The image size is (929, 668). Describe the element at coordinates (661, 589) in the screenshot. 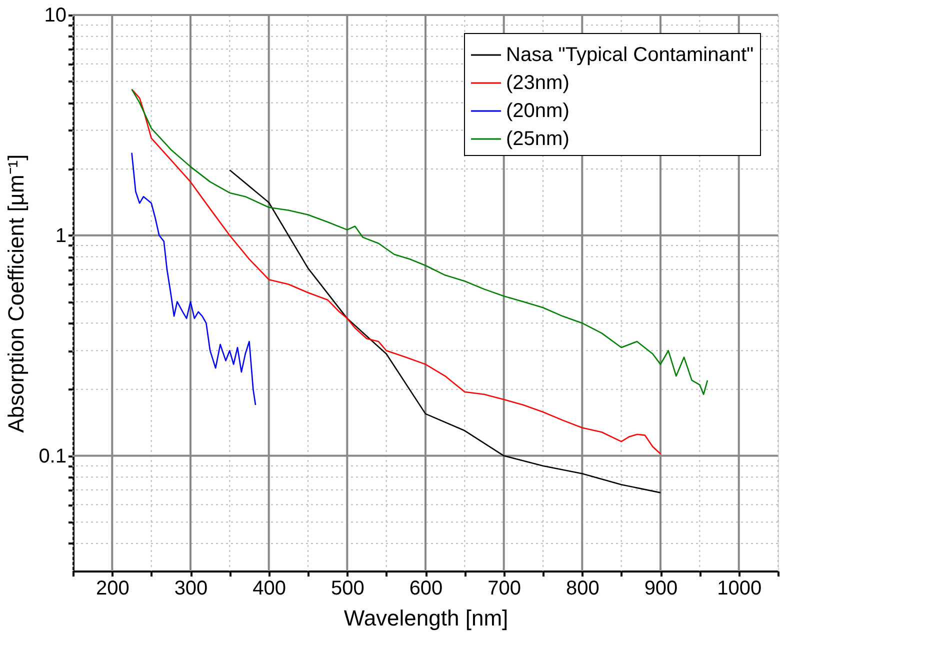

I see `x-tick-label: 900` at that location.